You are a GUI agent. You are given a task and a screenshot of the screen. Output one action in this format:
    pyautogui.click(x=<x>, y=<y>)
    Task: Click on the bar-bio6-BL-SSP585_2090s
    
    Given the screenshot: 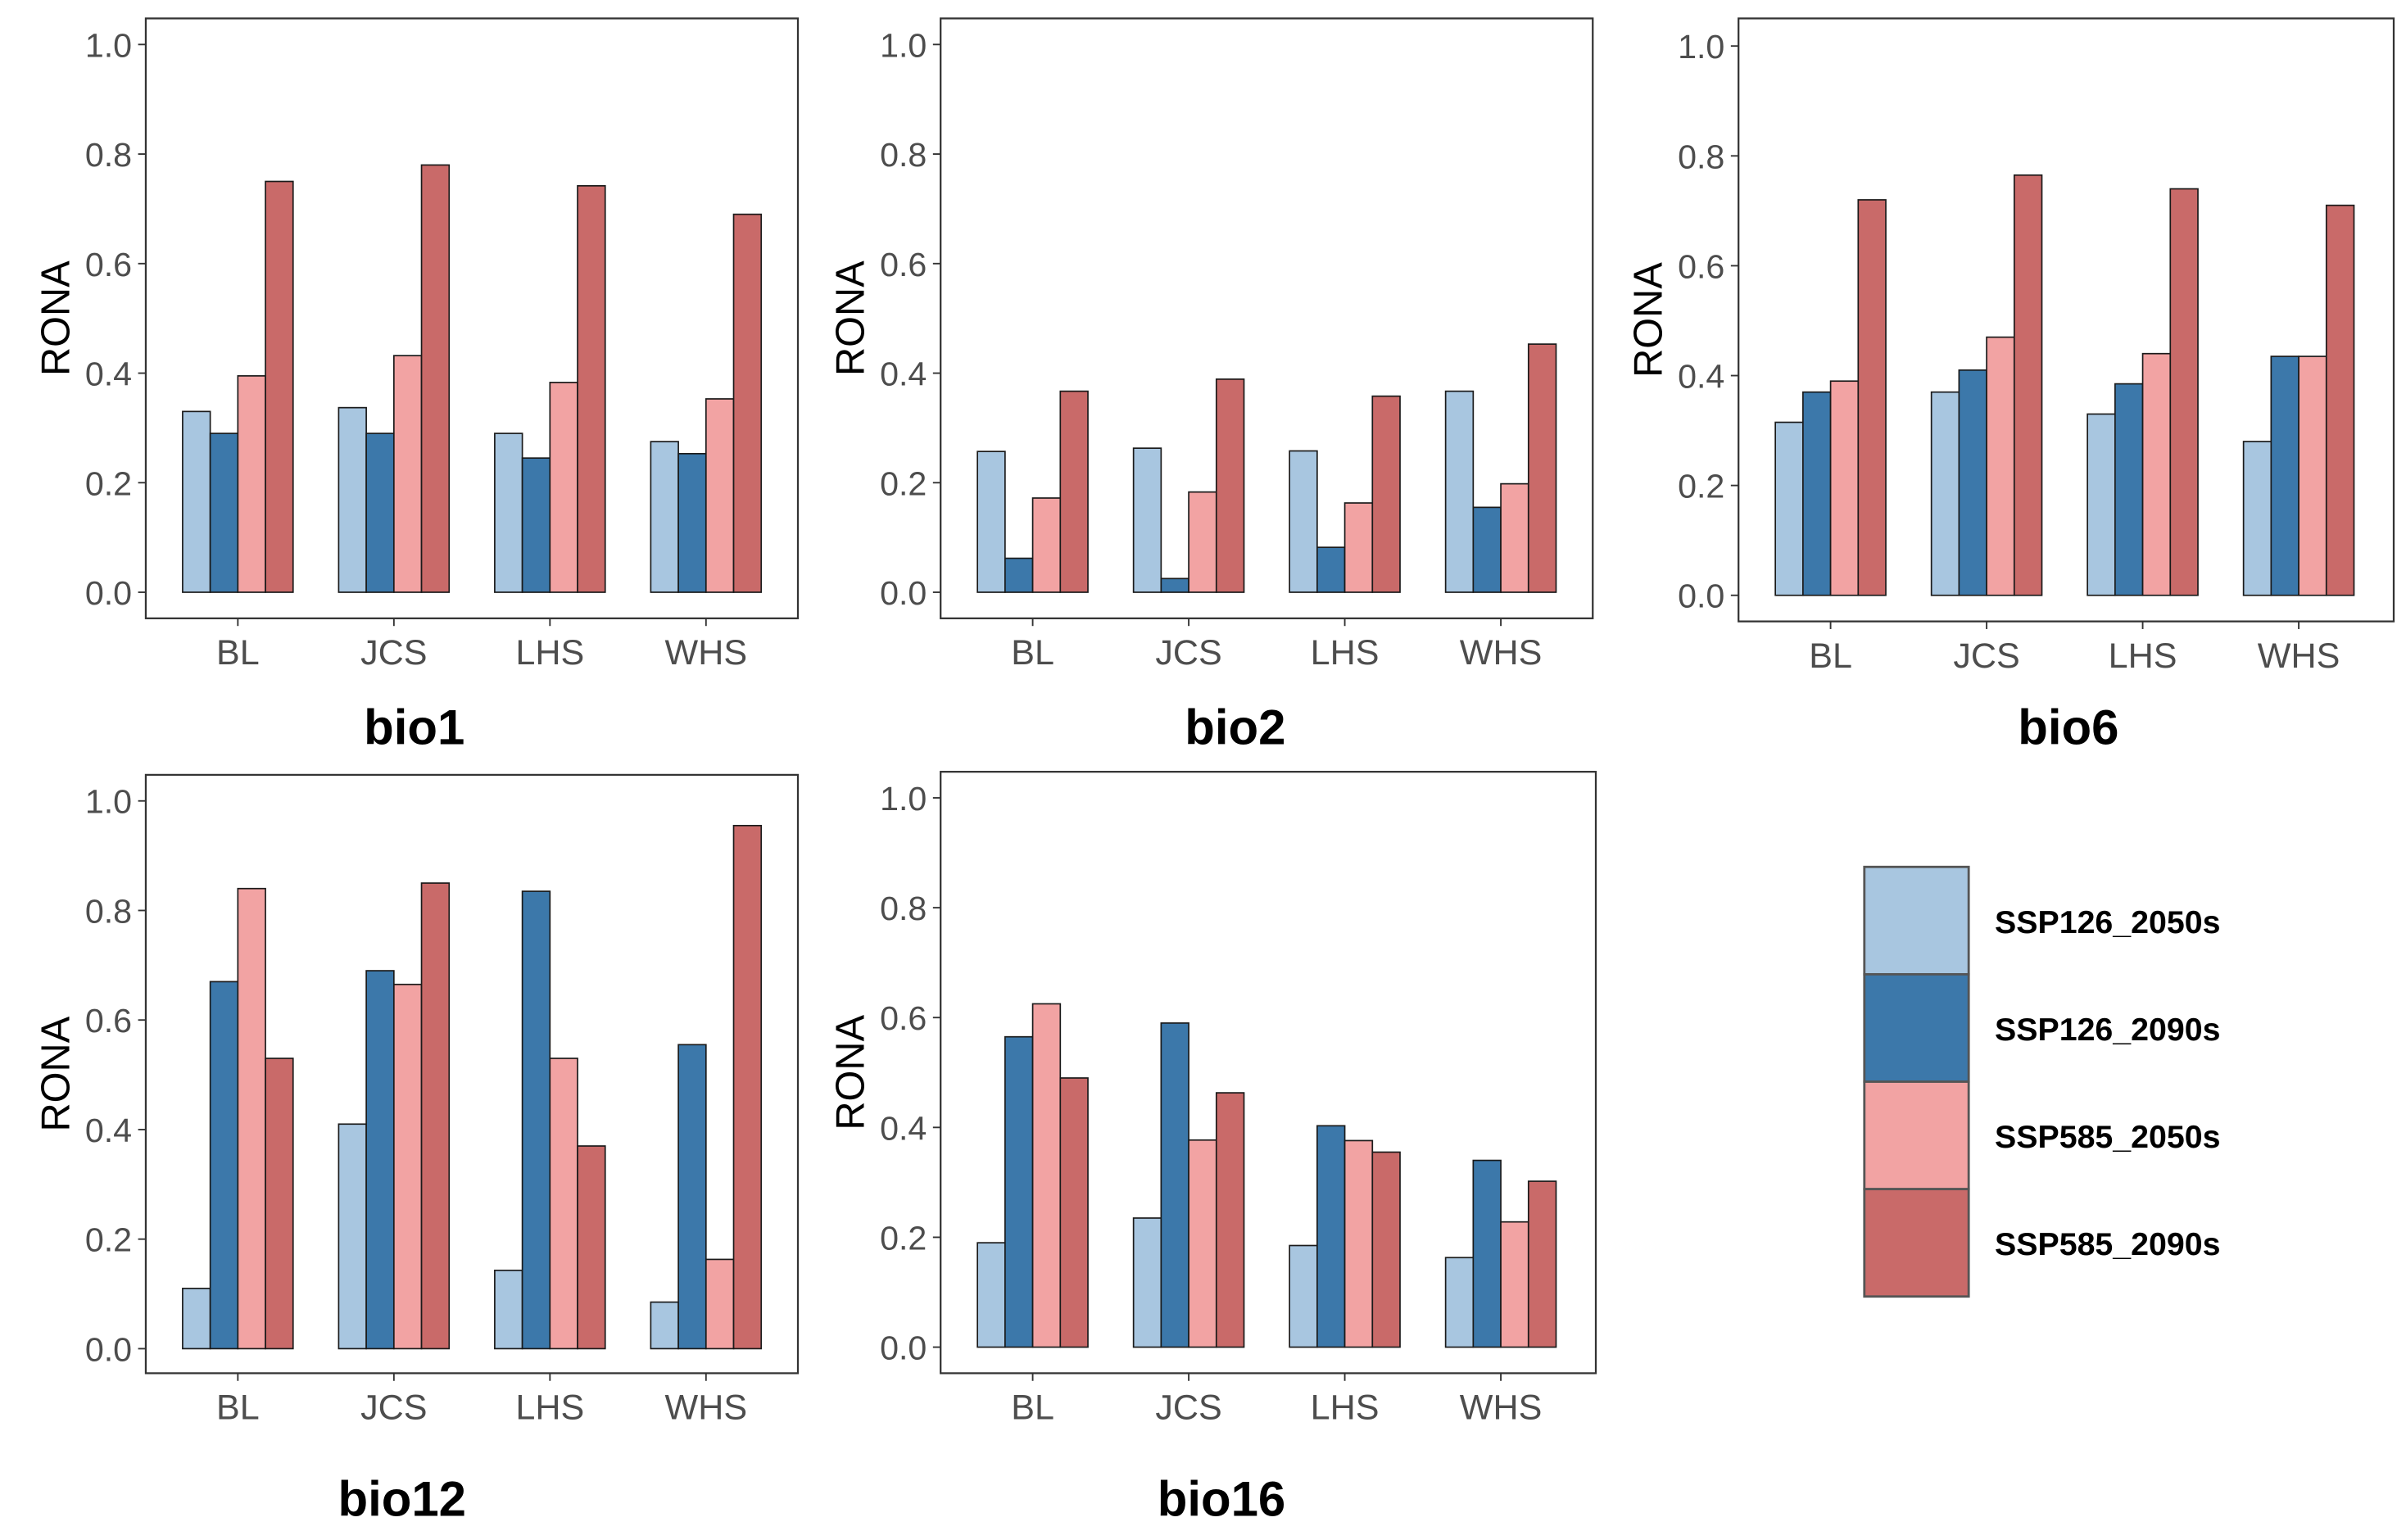 What is the action you would take?
    pyautogui.click(x=1872, y=397)
    